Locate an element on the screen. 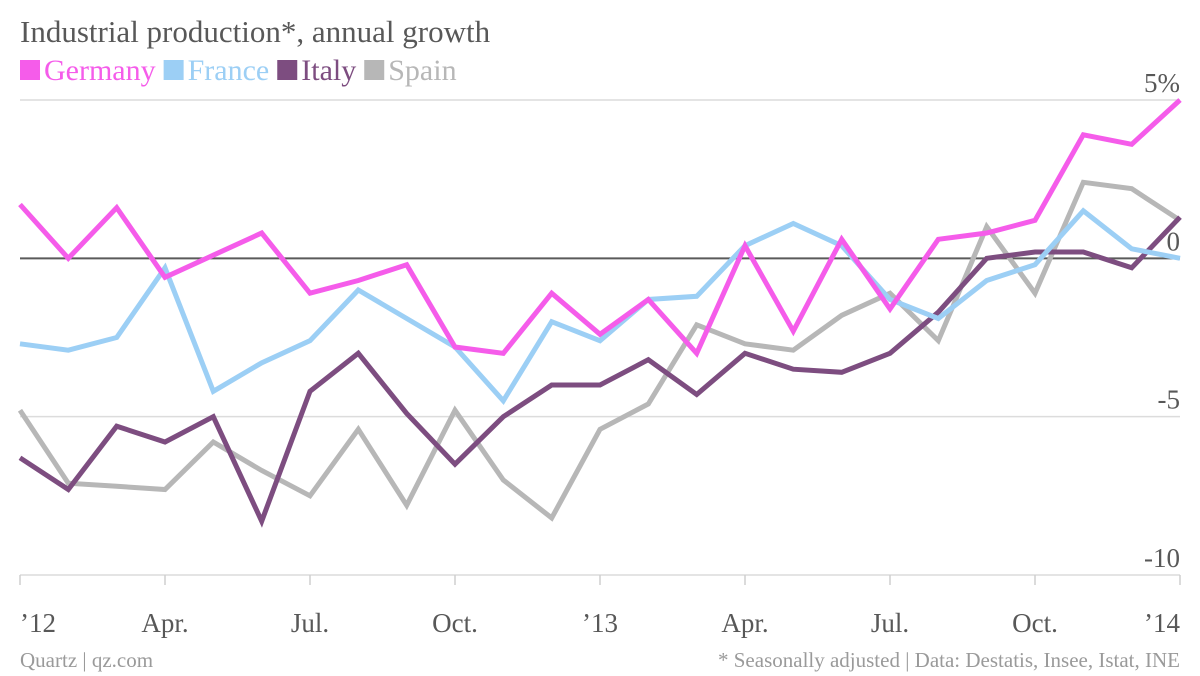 The image size is (1200, 676). x-tick-label: ’12 is located at coordinates (38, 623).